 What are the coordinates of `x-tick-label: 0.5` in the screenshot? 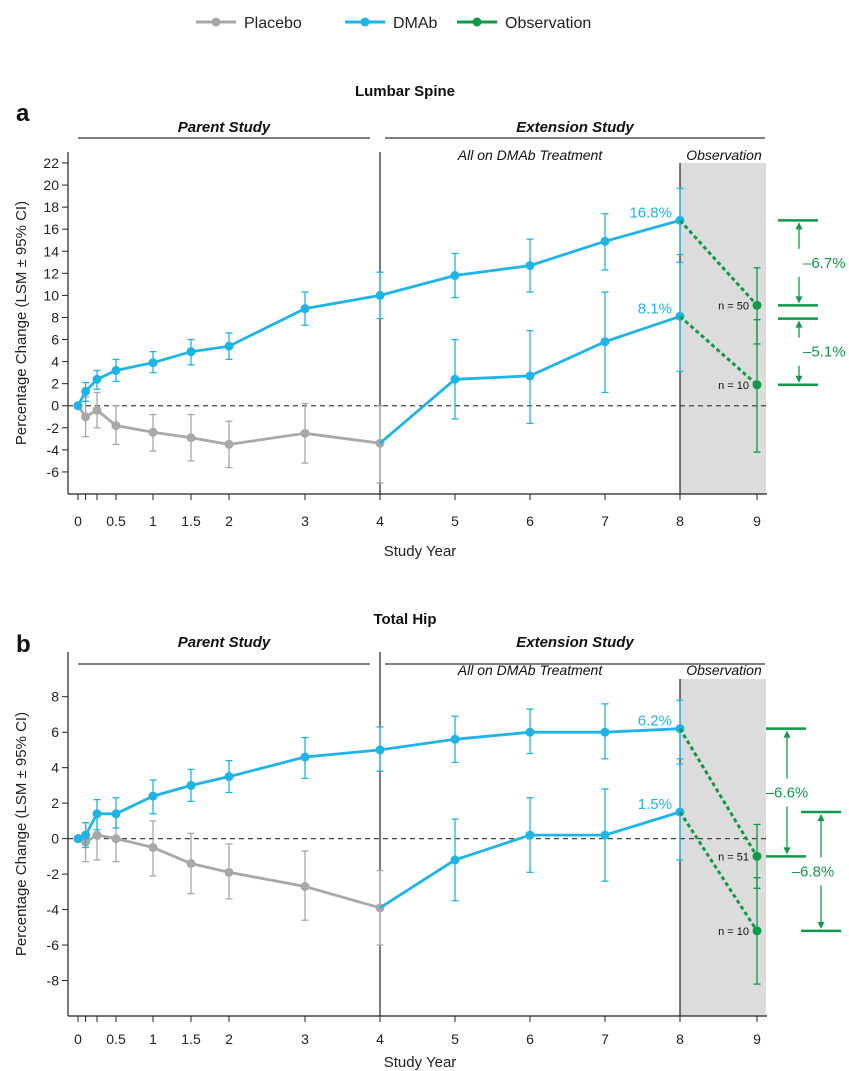 It's located at (116, 1039).